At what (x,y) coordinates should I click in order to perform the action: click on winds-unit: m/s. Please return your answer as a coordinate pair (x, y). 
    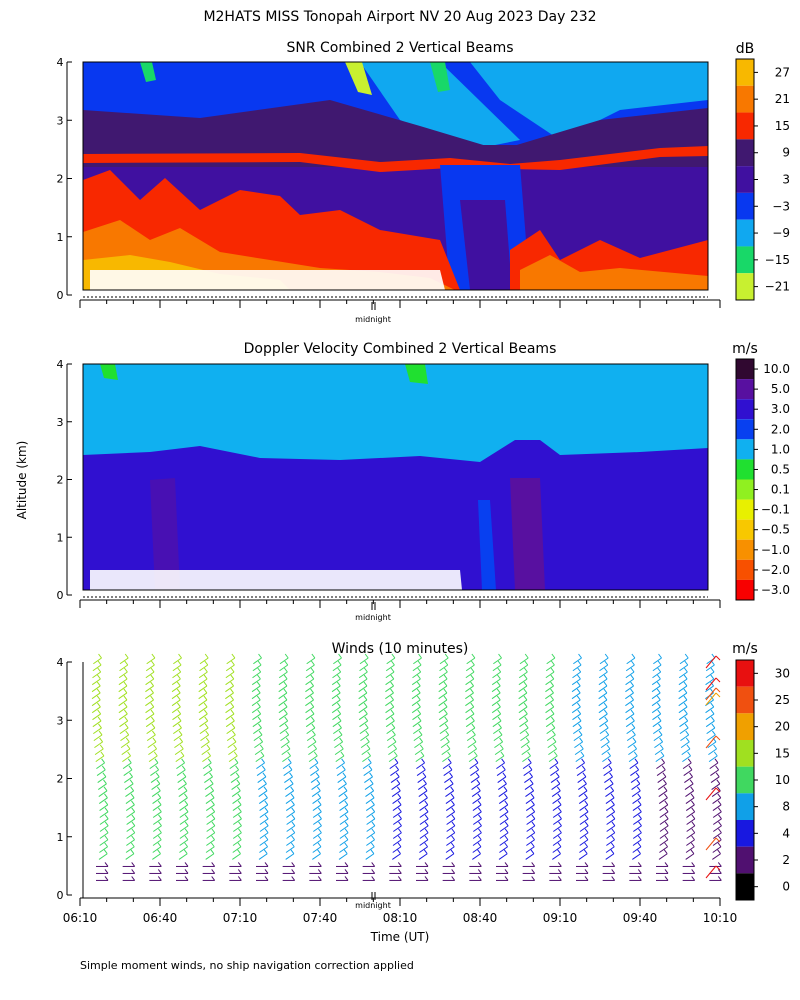
    Looking at the image, I should click on (745, 649).